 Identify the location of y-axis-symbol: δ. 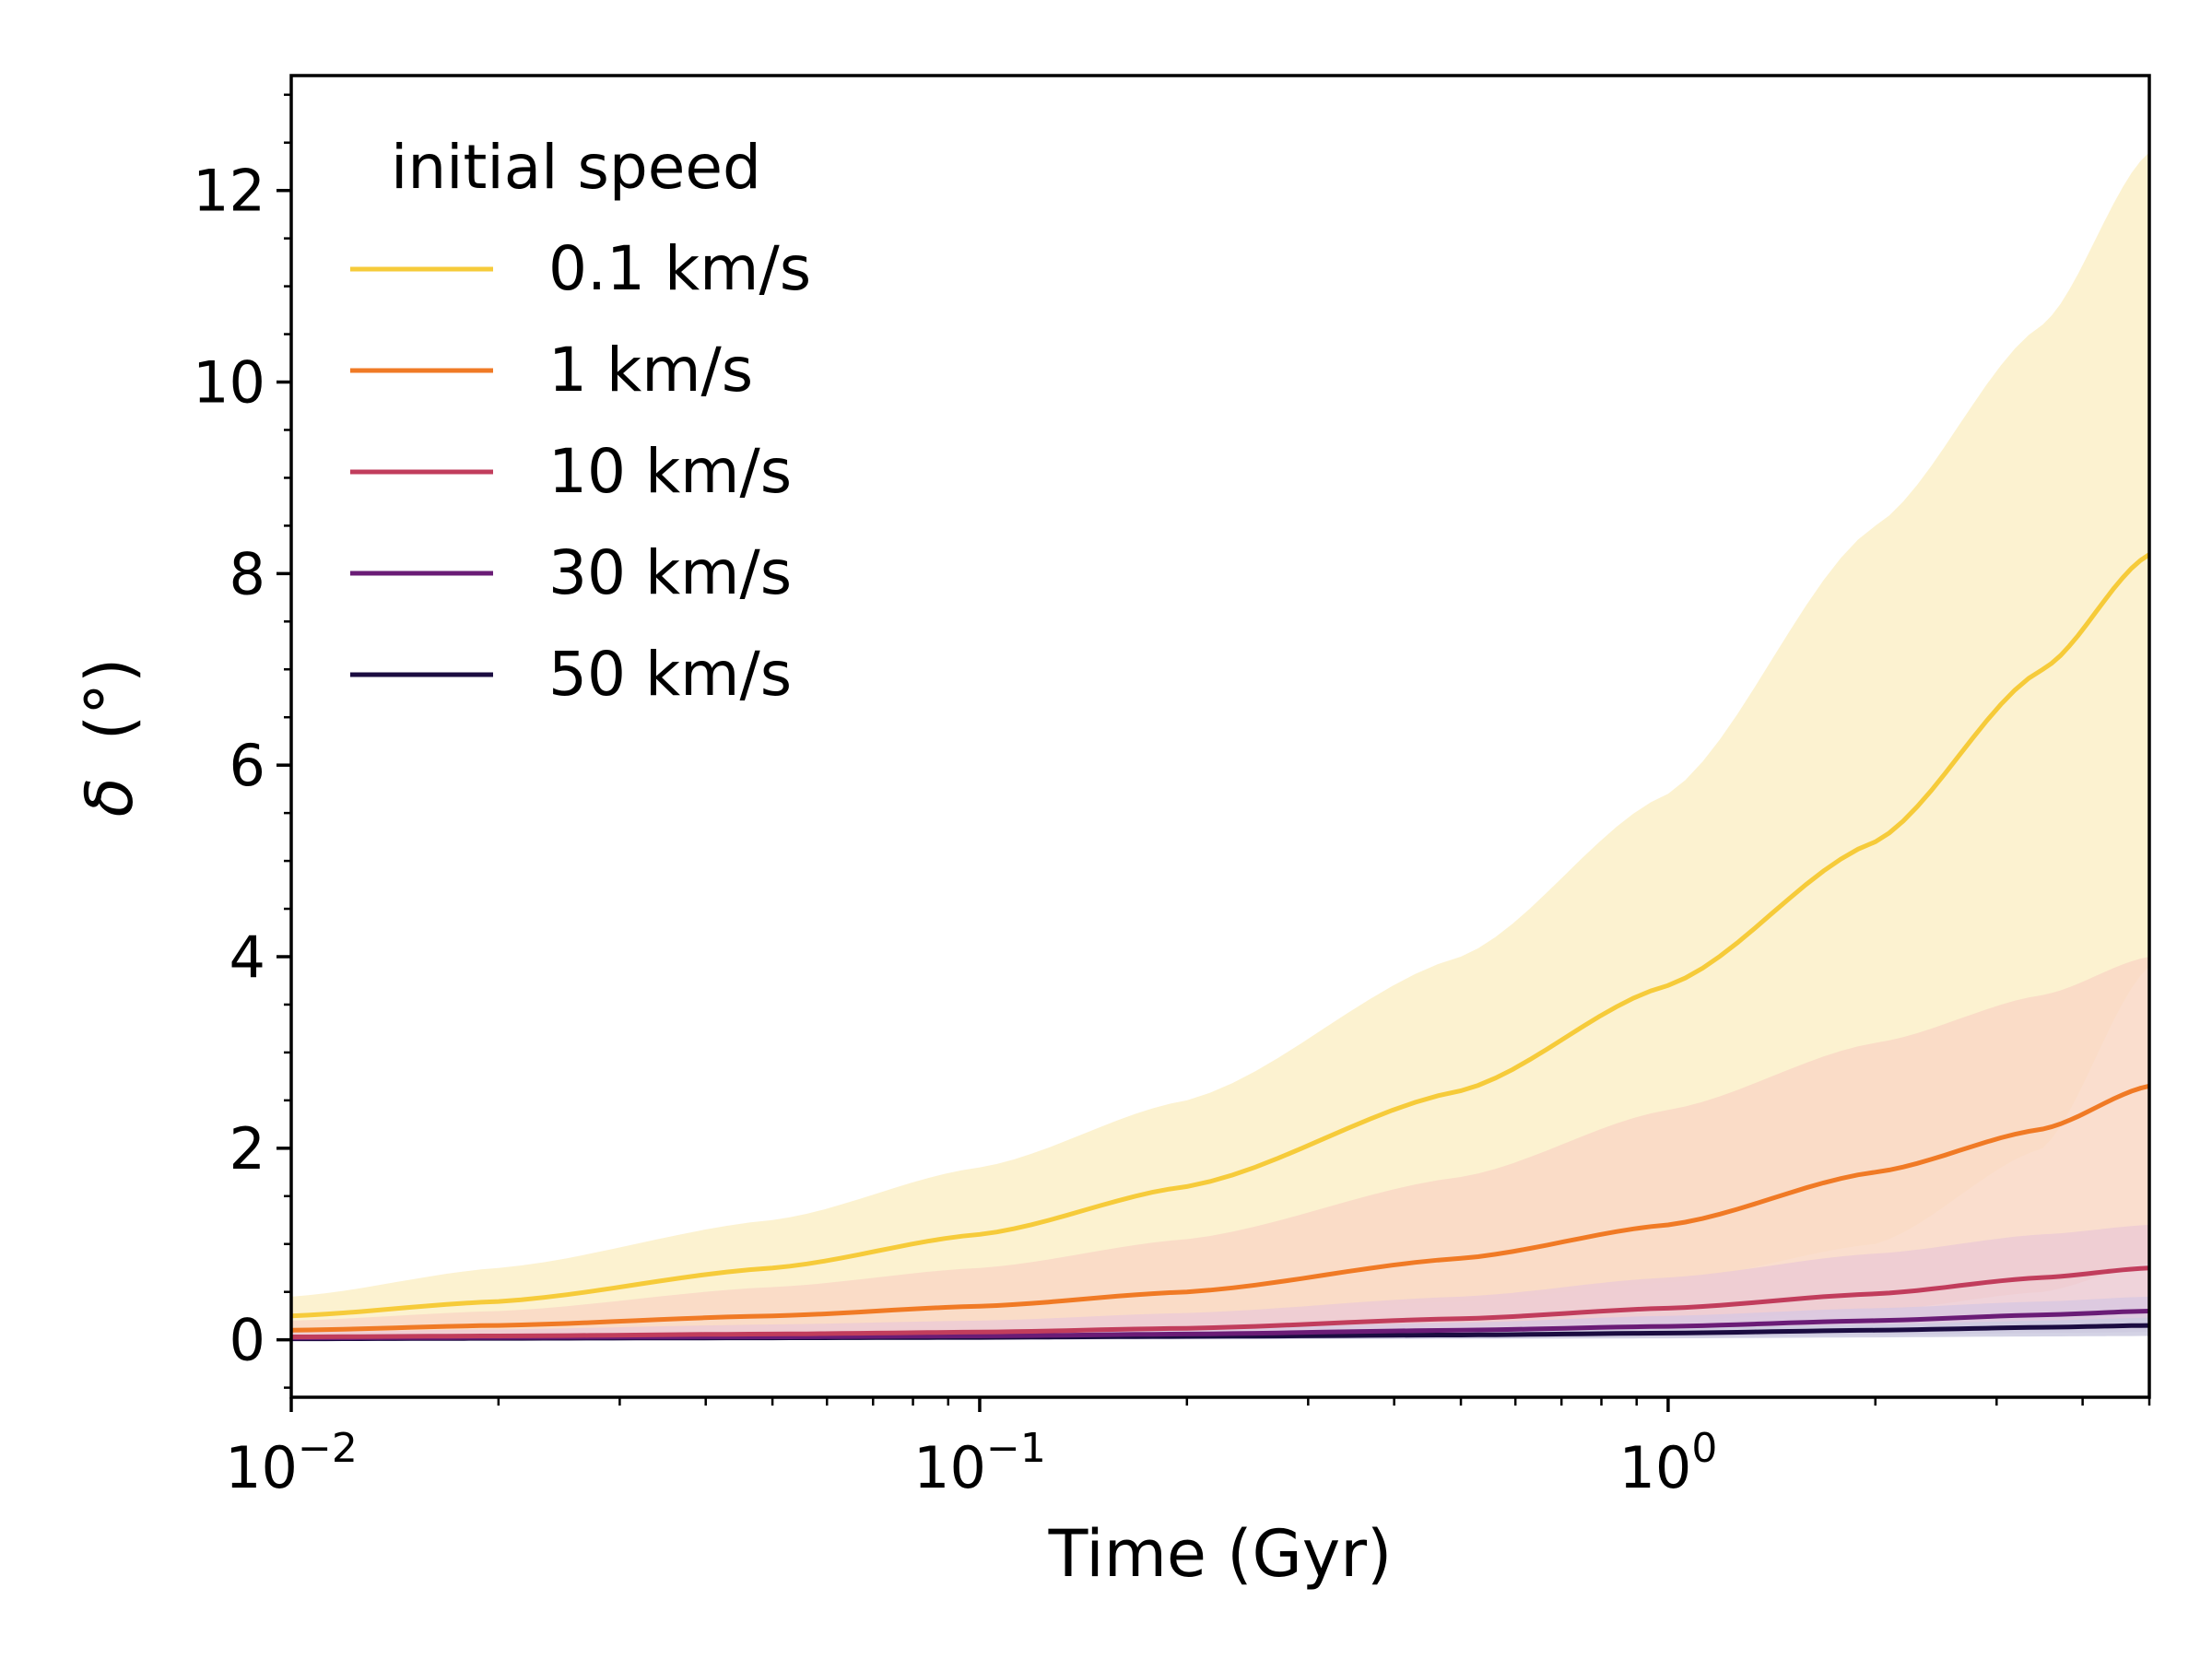
(109, 798).